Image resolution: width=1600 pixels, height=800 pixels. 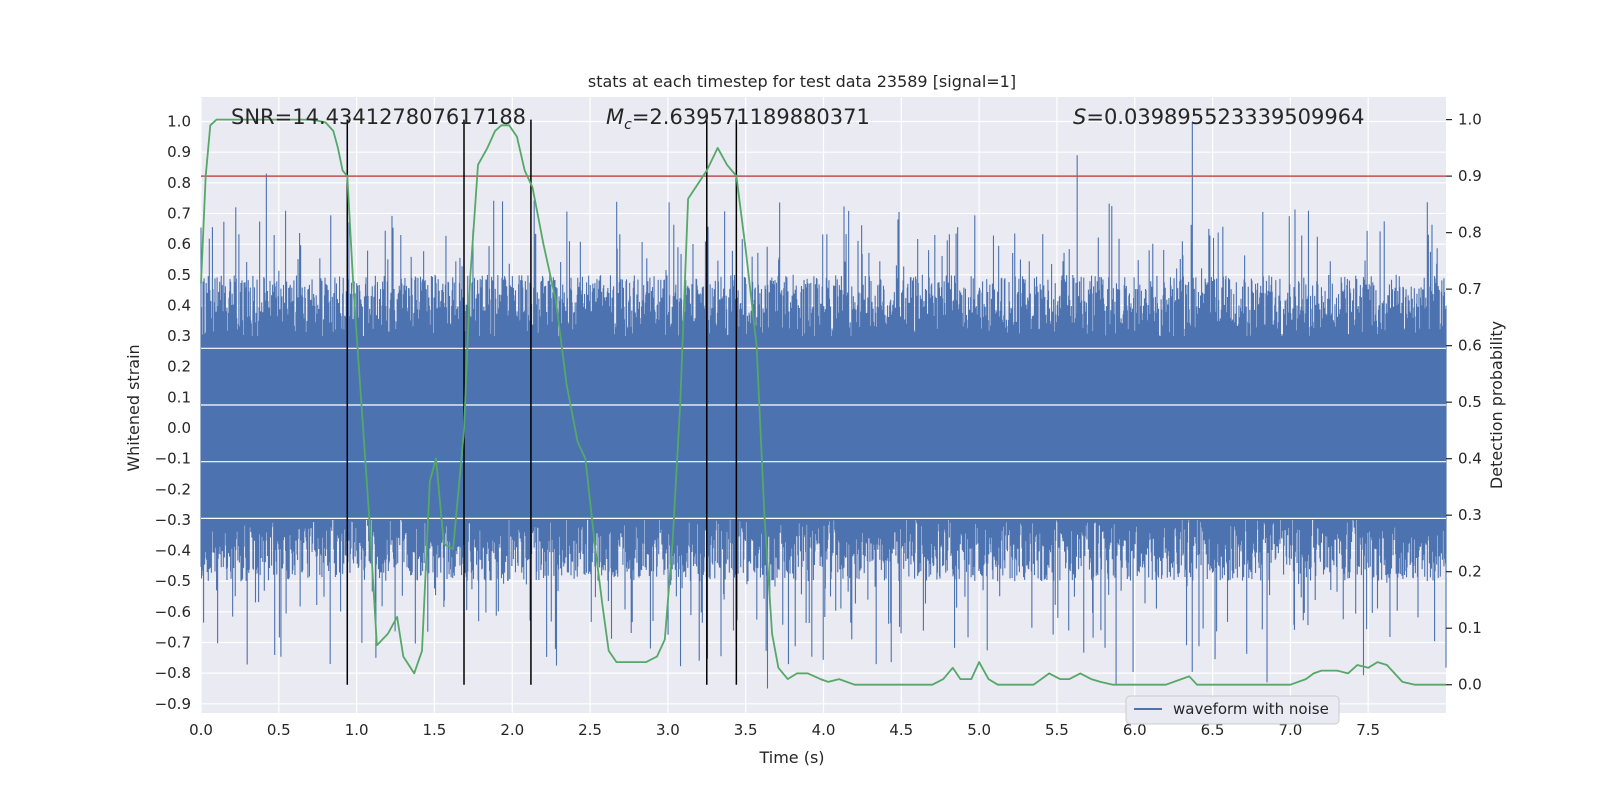 I want to click on s-value: =0.039895523339509964, so click(x=1225, y=117).